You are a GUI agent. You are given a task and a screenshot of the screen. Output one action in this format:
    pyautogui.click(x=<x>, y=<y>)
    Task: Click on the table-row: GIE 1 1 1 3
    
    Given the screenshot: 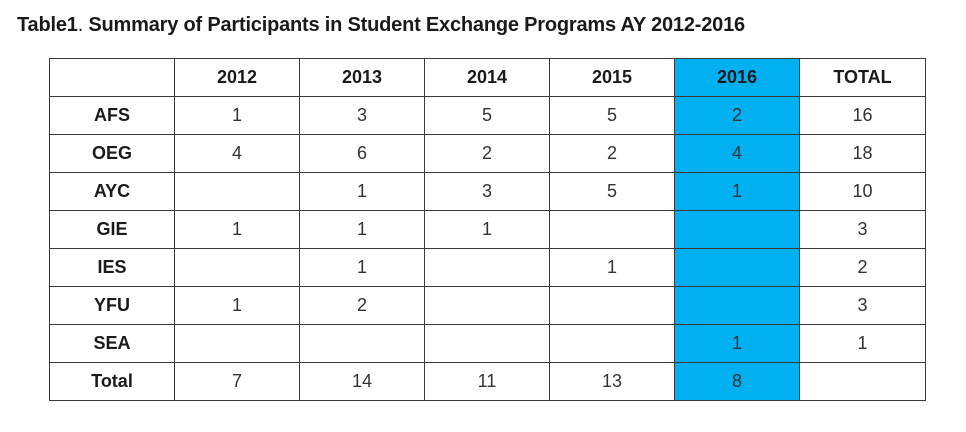 What is the action you would take?
    pyautogui.click(x=487, y=229)
    